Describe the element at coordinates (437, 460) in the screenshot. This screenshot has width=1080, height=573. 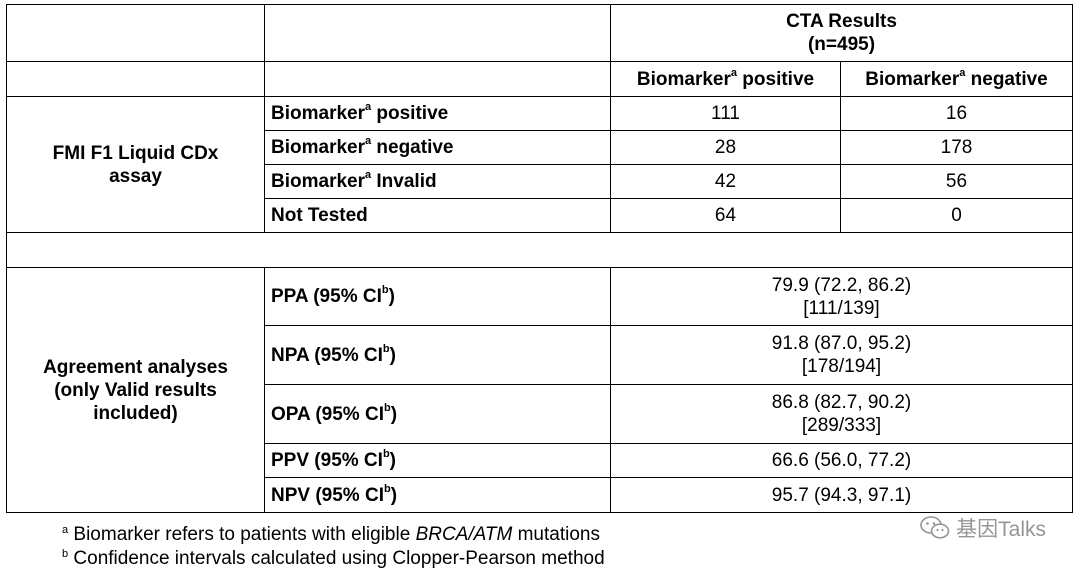
I see `row-label: PPV (95% CIb)` at that location.